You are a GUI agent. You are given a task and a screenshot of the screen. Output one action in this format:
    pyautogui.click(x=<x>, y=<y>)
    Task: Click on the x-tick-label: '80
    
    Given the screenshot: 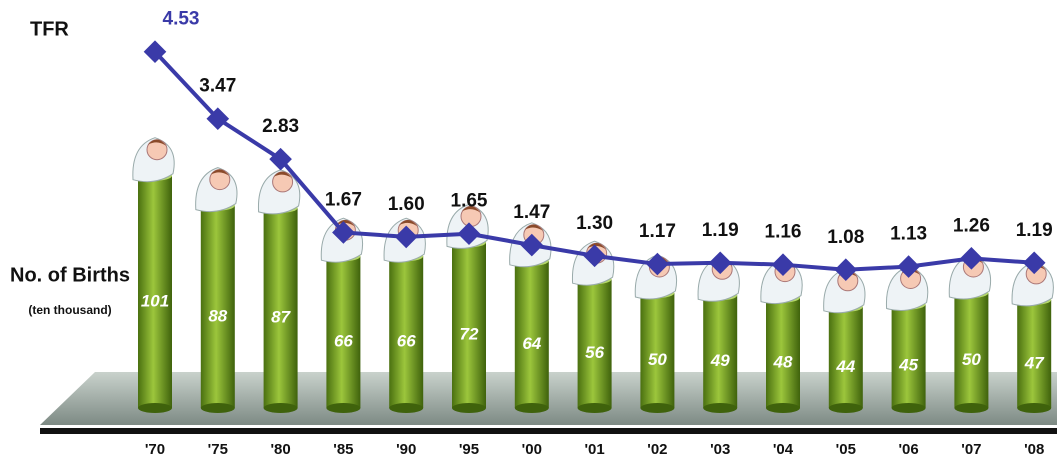 What is the action you would take?
    pyautogui.click(x=280, y=449)
    